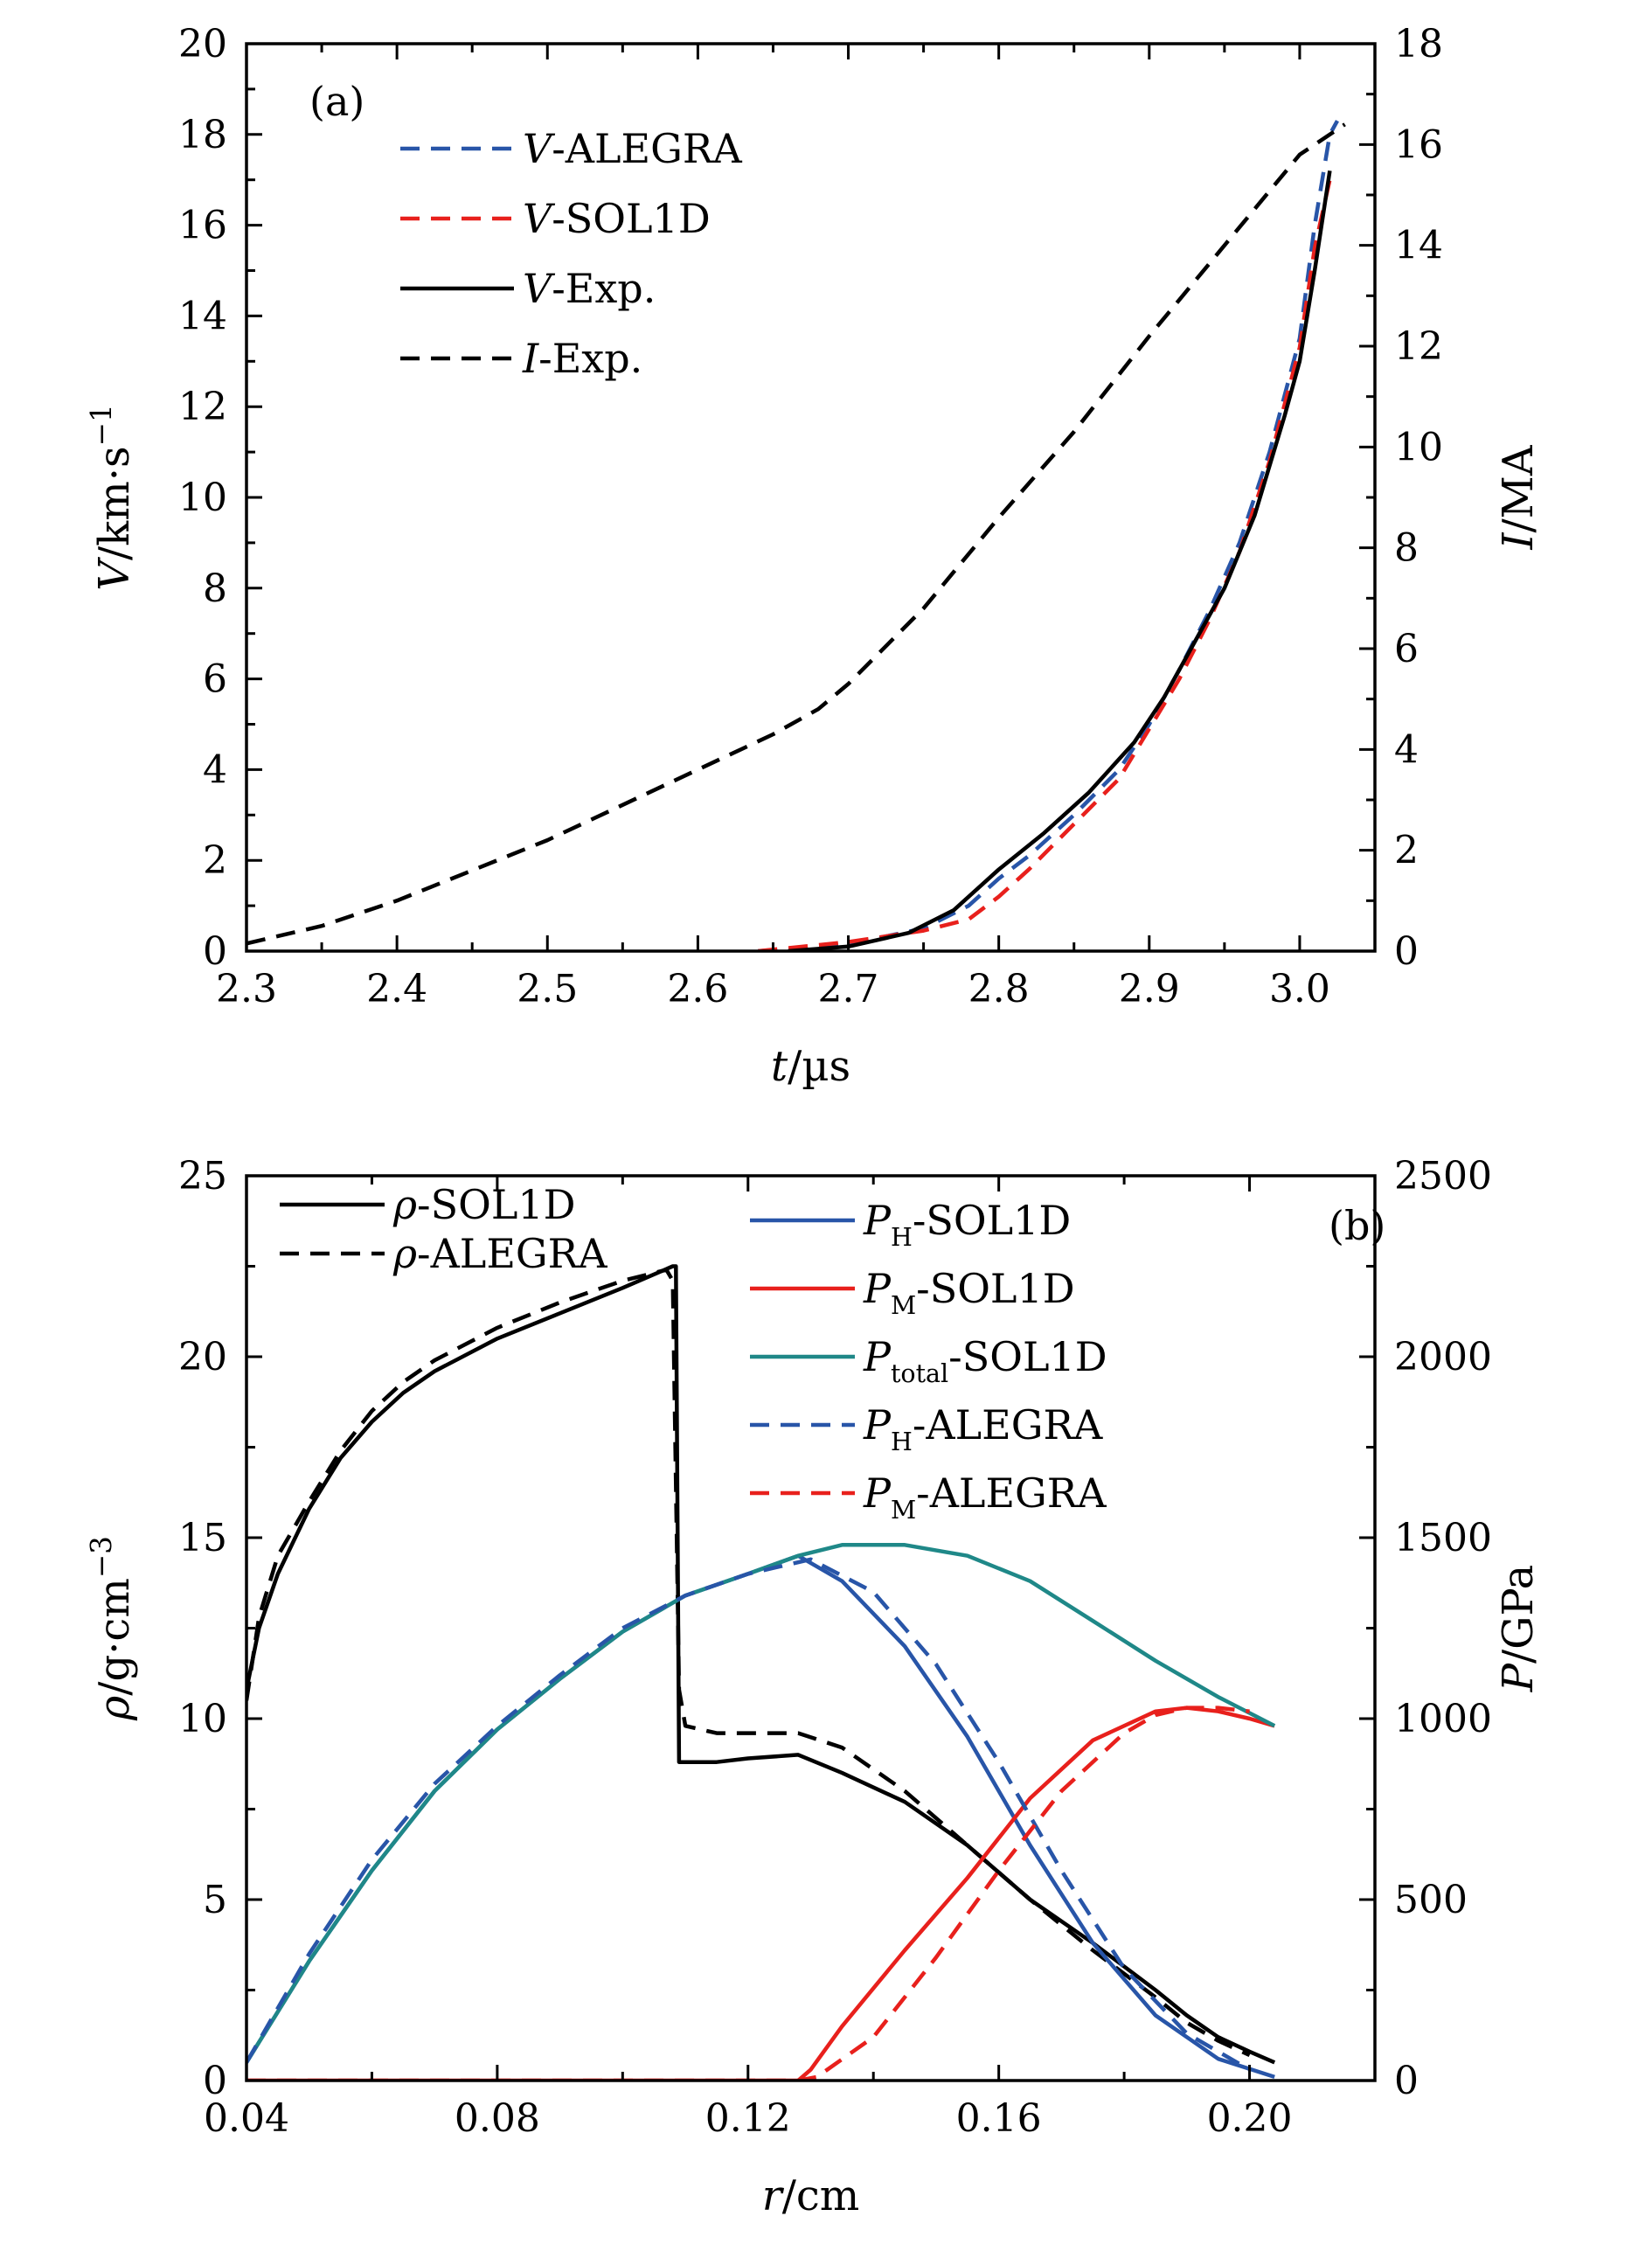 The width and height of the screenshot is (1652, 2251). Describe the element at coordinates (203, 407) in the screenshot. I see `y-left-tick-label: 12` at that location.